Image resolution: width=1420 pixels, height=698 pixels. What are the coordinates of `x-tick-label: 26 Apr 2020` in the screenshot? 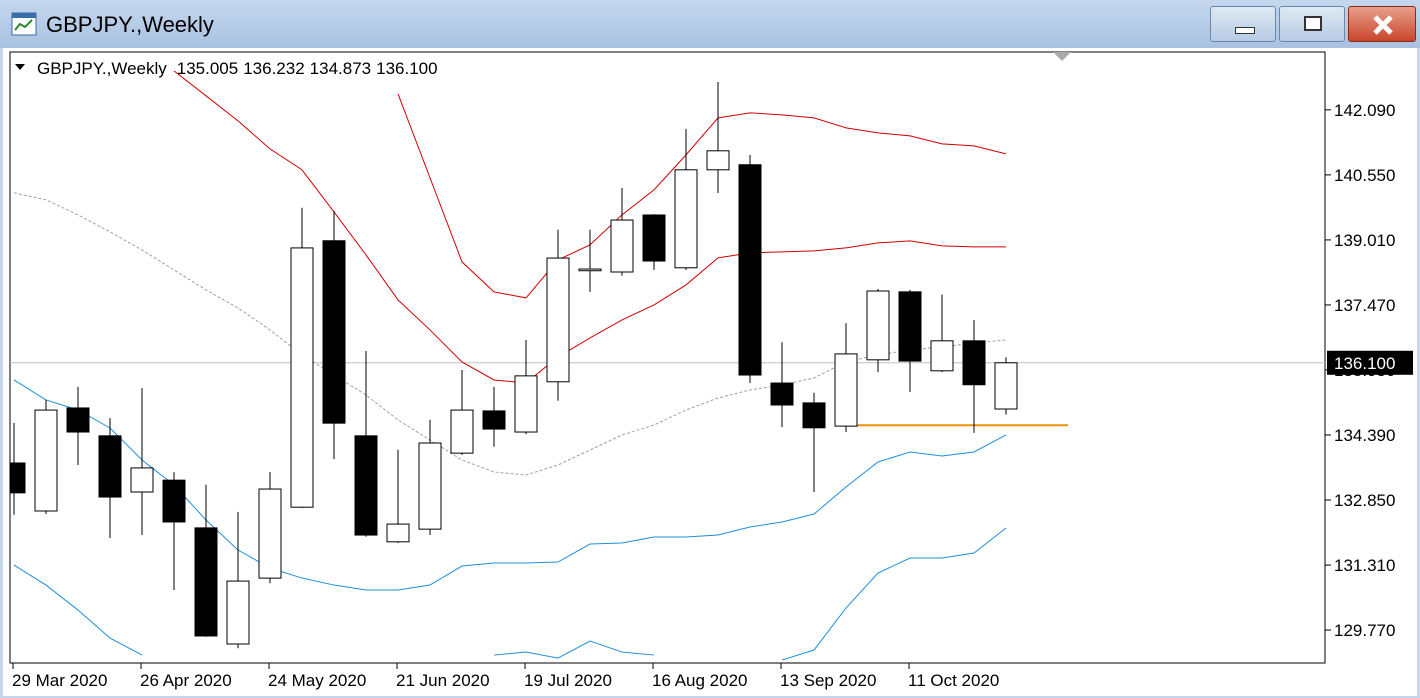 It's located at (186, 680).